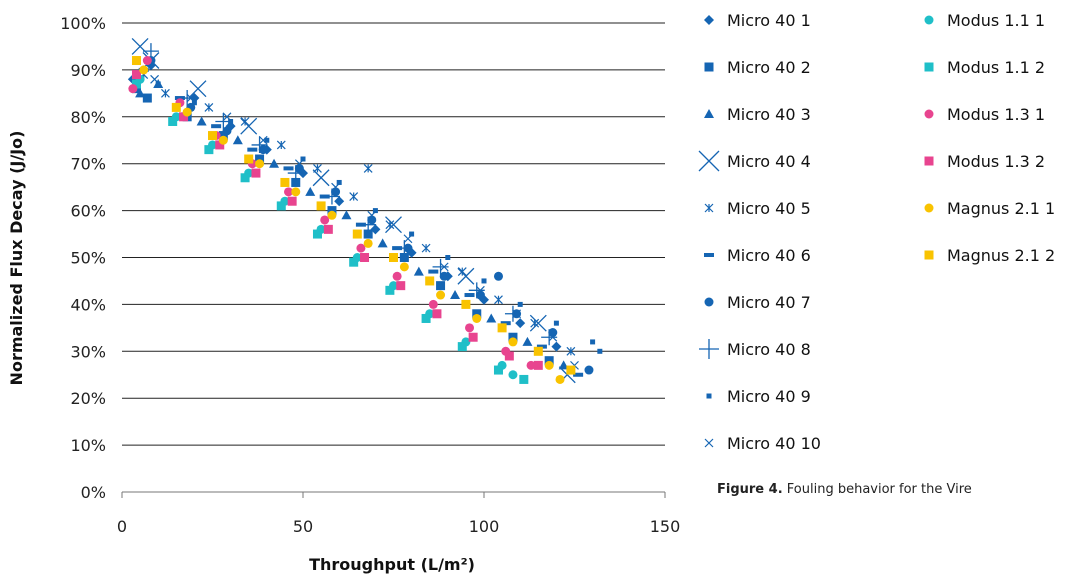 The image size is (1075, 577). I want to click on legend-label: Modus 1.1 1, so click(996, 20).